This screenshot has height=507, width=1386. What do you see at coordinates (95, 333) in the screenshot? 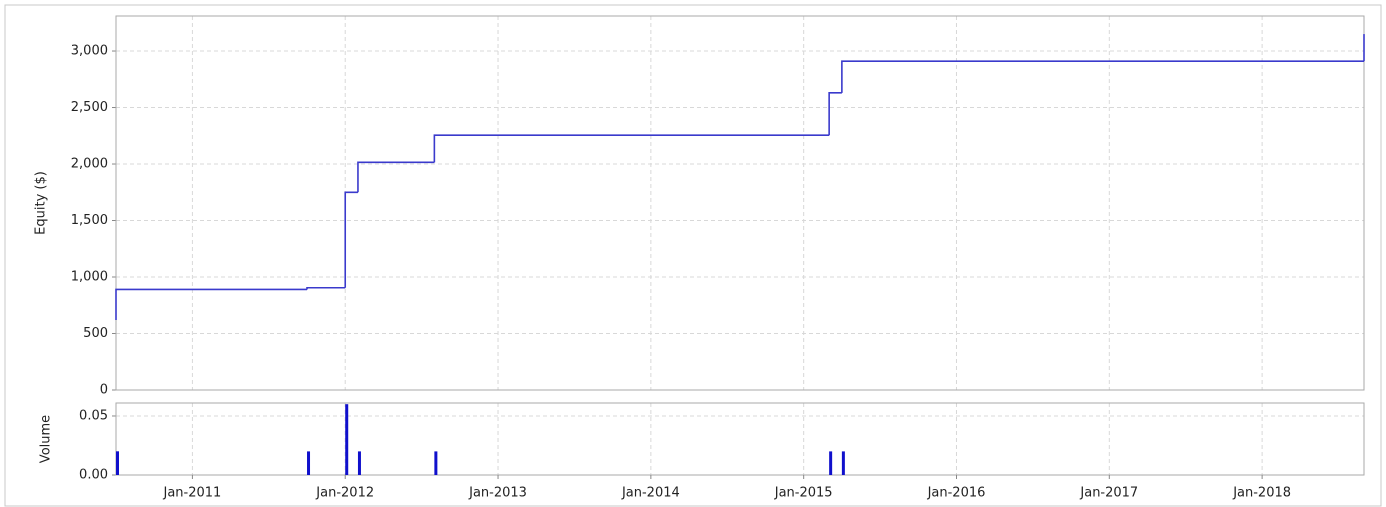
I see `y-tick-label: 500` at bounding box center [95, 333].